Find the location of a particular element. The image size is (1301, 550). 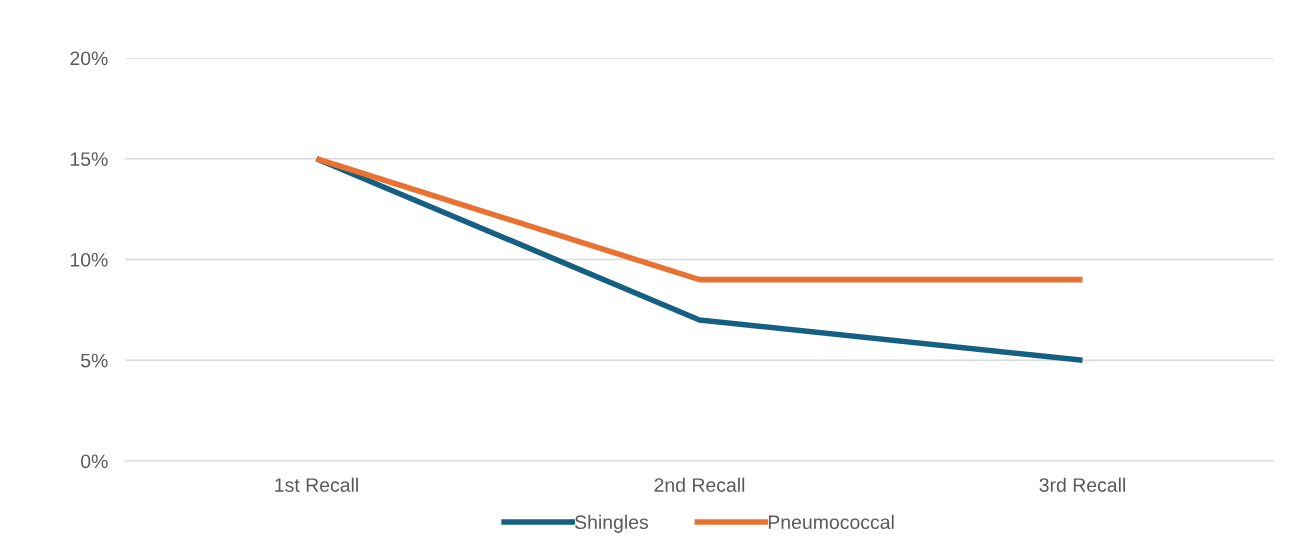

y-tick-label: 0% is located at coordinates (94, 461).